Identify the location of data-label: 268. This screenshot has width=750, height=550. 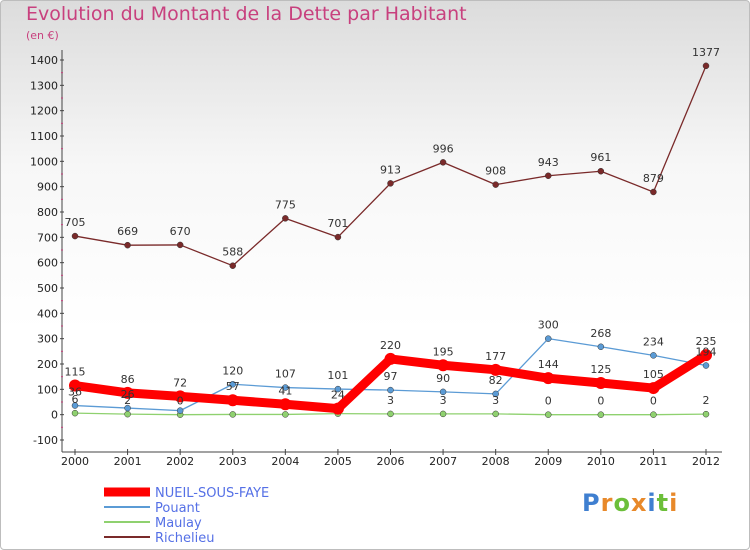
(600, 333).